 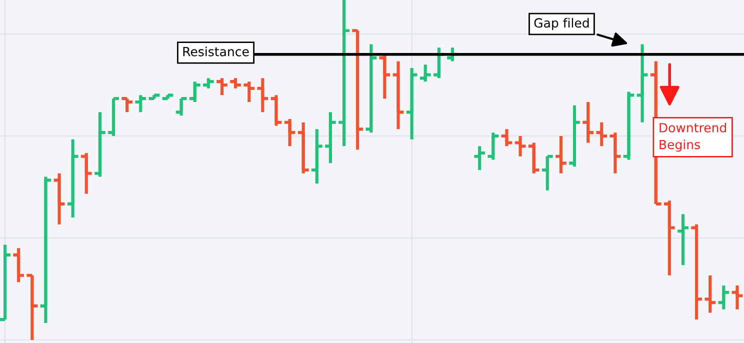 What do you see at coordinates (216, 51) in the screenshot?
I see `ref-line-label: Resistance` at bounding box center [216, 51].